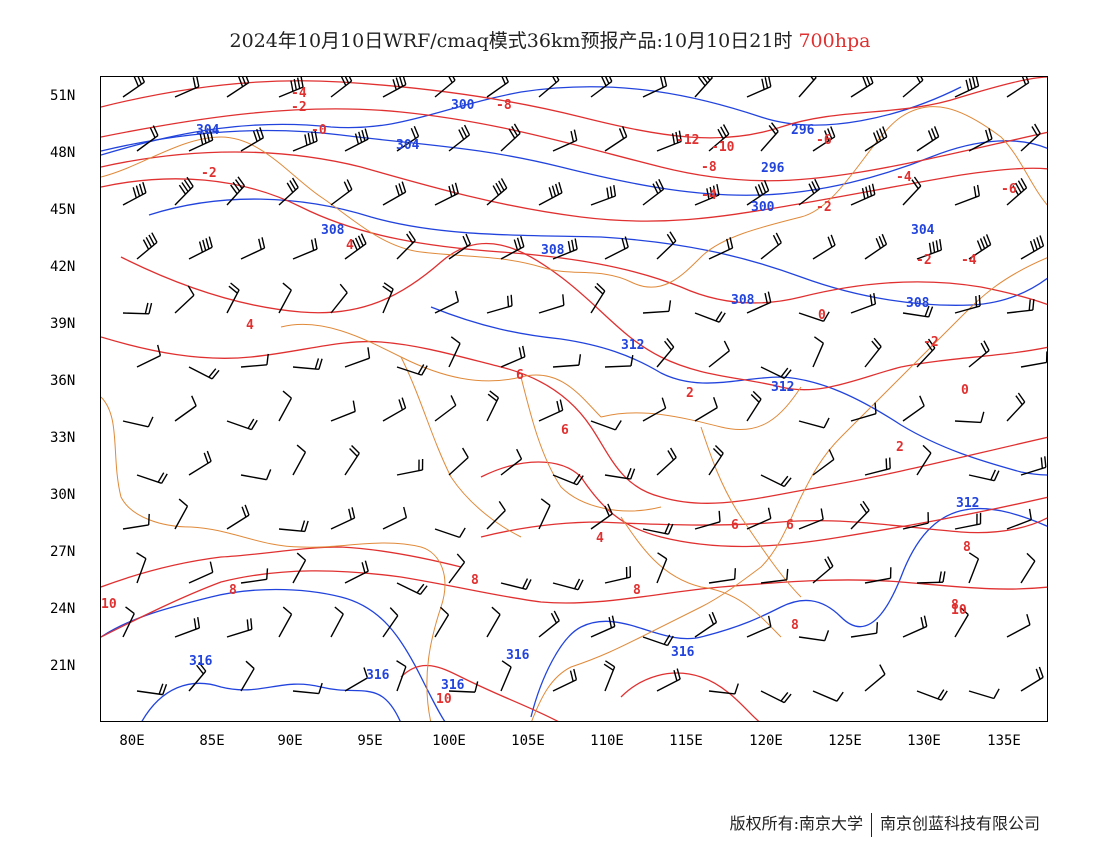 The image size is (1100, 850). Describe the element at coordinates (273, 558) in the screenshot. I see `country-border` at that location.